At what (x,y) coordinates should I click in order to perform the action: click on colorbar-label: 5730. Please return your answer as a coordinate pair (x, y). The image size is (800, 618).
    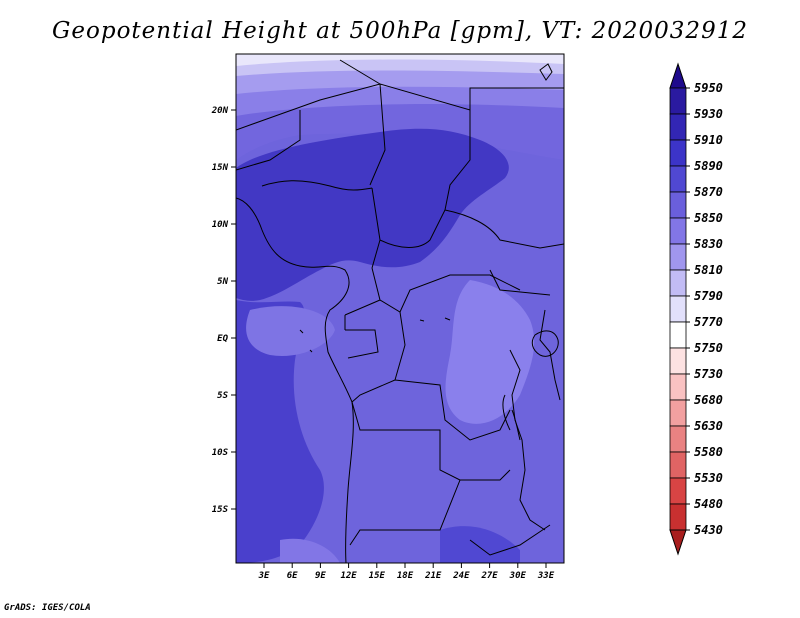
    Looking at the image, I should click on (708, 374).